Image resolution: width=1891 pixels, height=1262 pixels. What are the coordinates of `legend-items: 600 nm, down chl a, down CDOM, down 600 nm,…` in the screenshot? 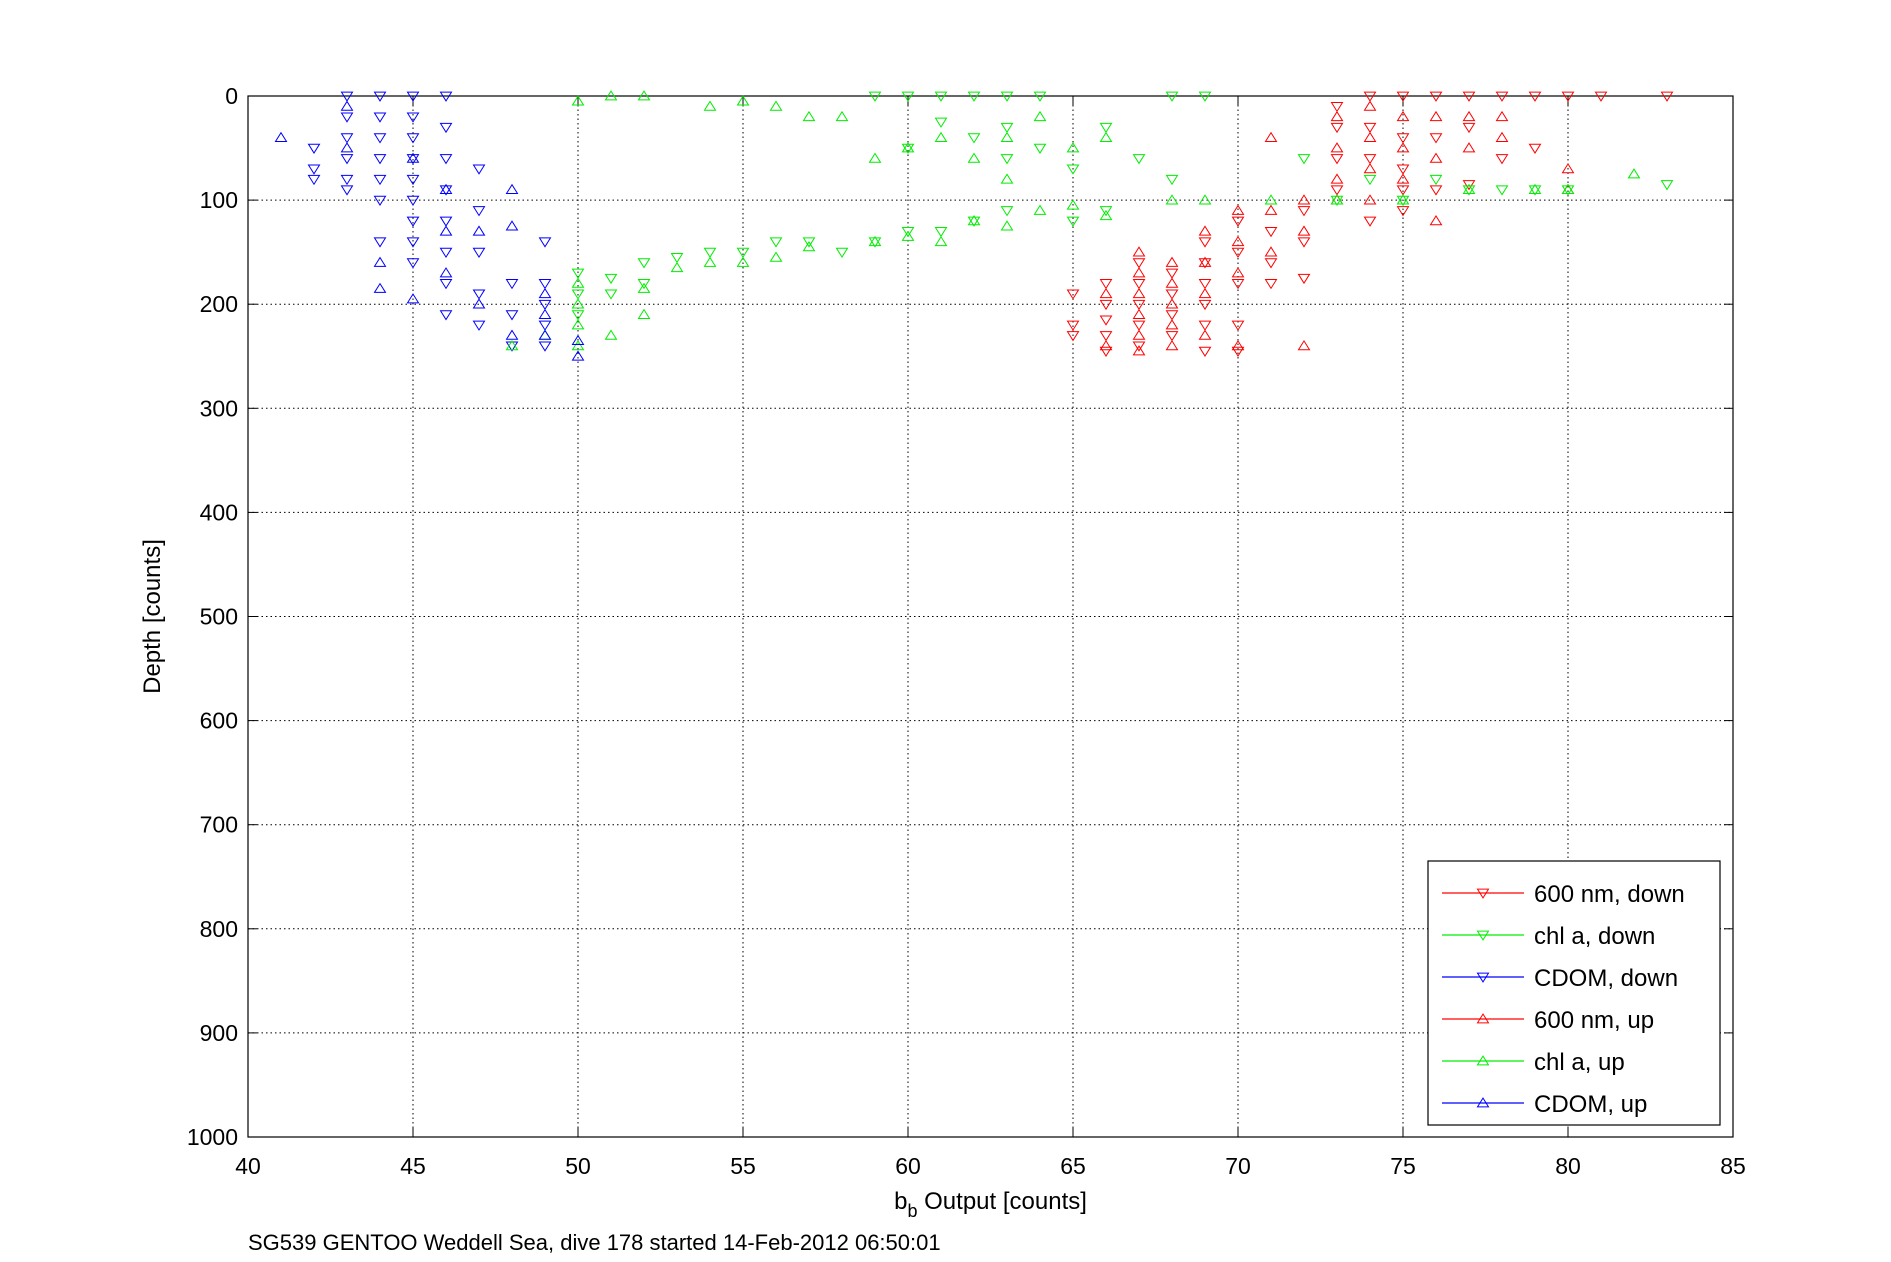 It's located at (1563, 999).